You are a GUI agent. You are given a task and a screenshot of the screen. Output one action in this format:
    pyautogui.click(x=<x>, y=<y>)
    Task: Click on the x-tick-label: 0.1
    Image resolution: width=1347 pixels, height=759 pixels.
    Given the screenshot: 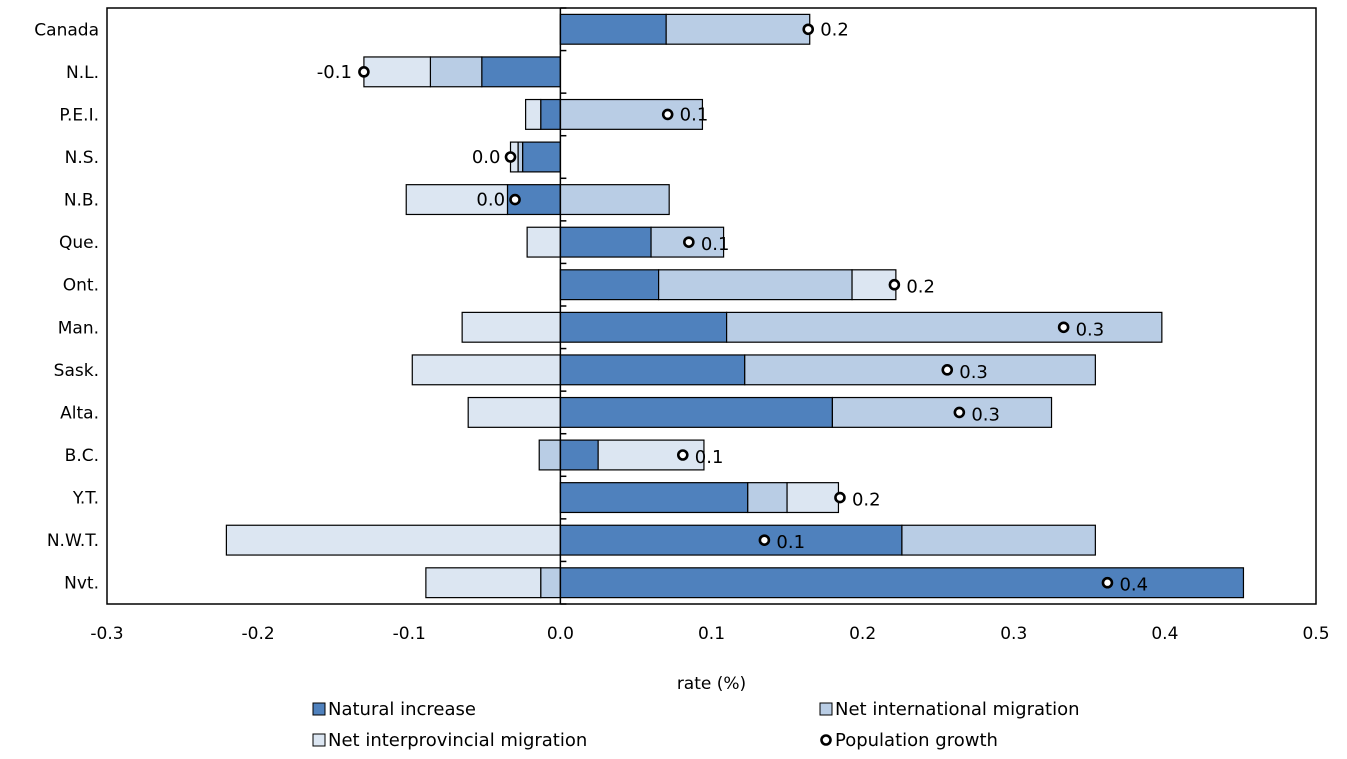 What is the action you would take?
    pyautogui.click(x=711, y=634)
    